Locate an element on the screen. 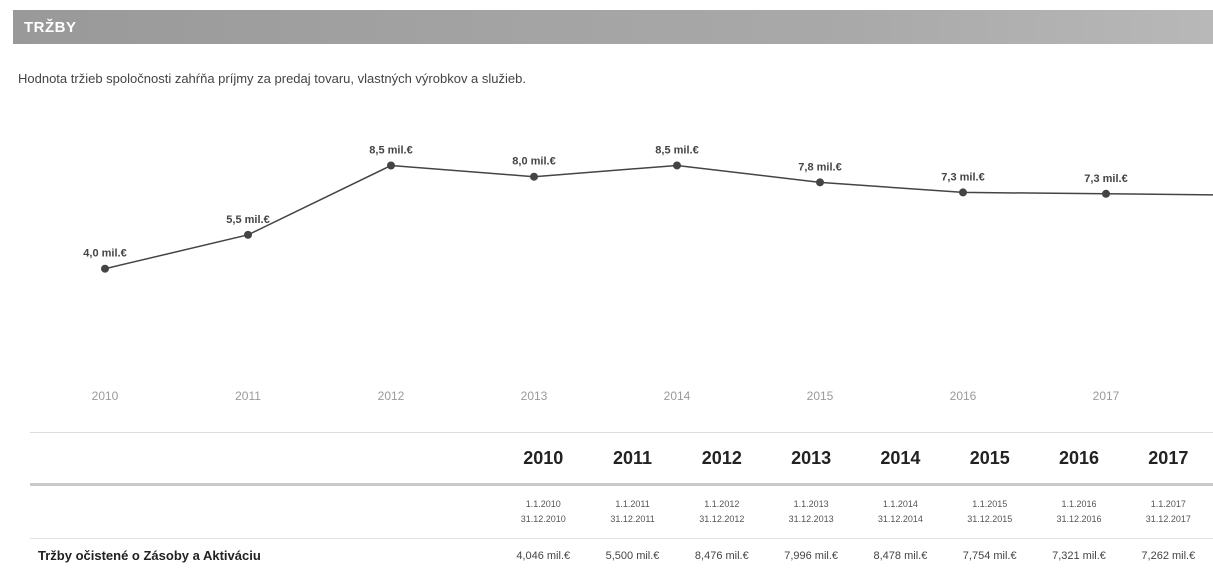  year-header: 2012 is located at coordinates (721, 457).